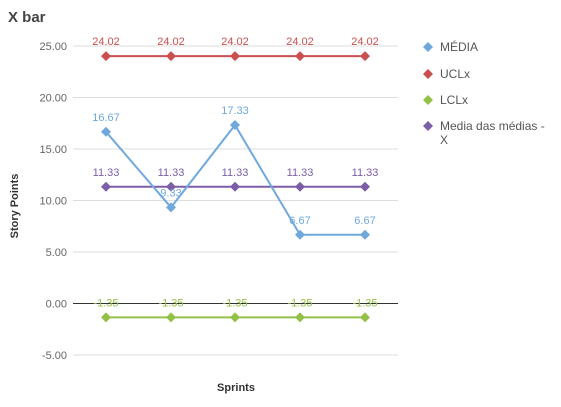 This screenshot has width=561, height=407. What do you see at coordinates (236, 388) in the screenshot?
I see `x-axis-title: Sprints` at bounding box center [236, 388].